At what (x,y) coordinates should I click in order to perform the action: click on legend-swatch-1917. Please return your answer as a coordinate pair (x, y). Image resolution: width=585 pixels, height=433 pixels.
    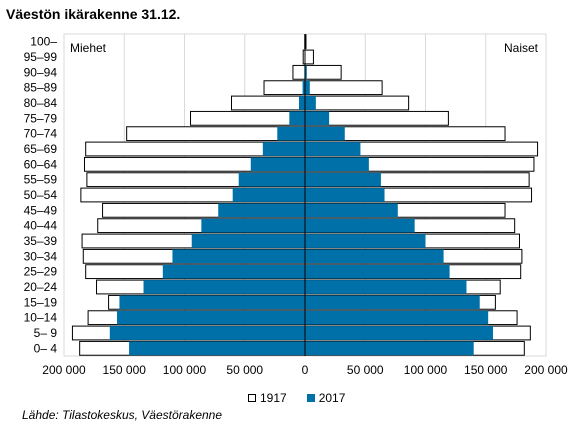
    Looking at the image, I should click on (252, 398).